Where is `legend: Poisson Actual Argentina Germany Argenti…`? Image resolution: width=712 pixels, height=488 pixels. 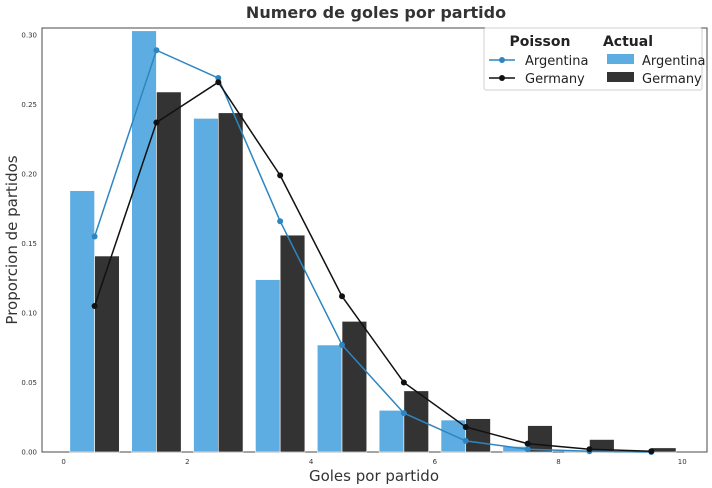
legend: Poisson Actual Argentina Germany Argenti… is located at coordinates (594, 59).